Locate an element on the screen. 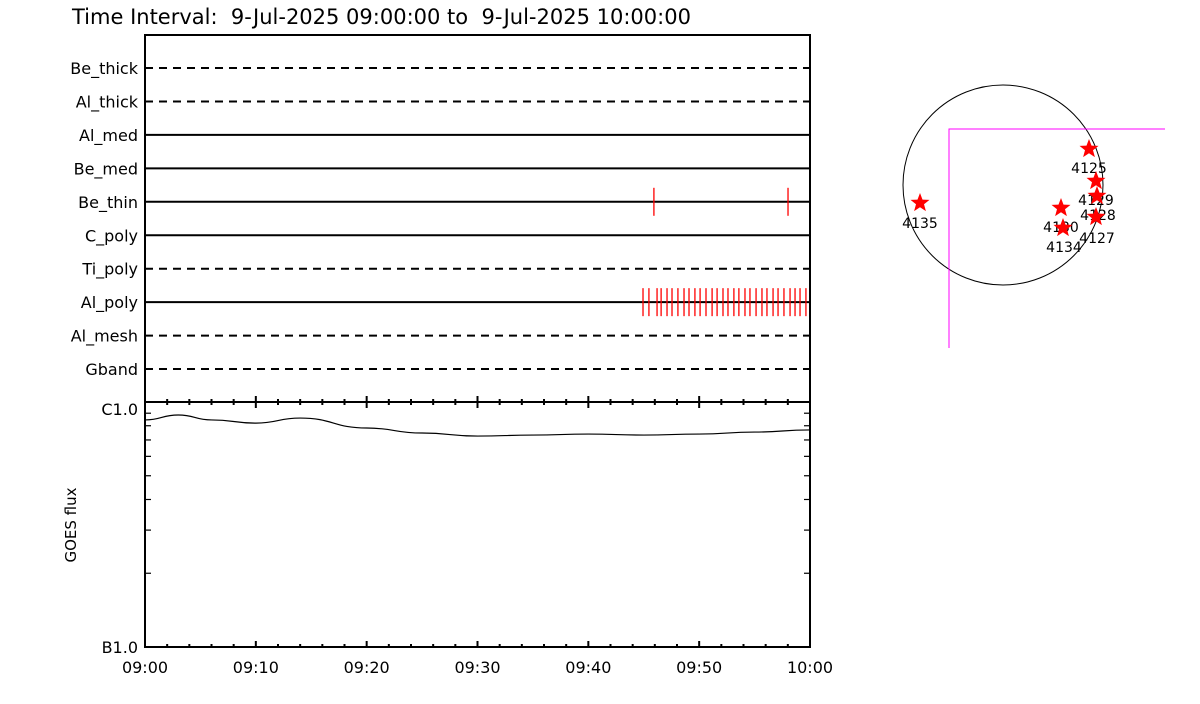  x-tick-label: 09:20 is located at coordinates (367, 667).